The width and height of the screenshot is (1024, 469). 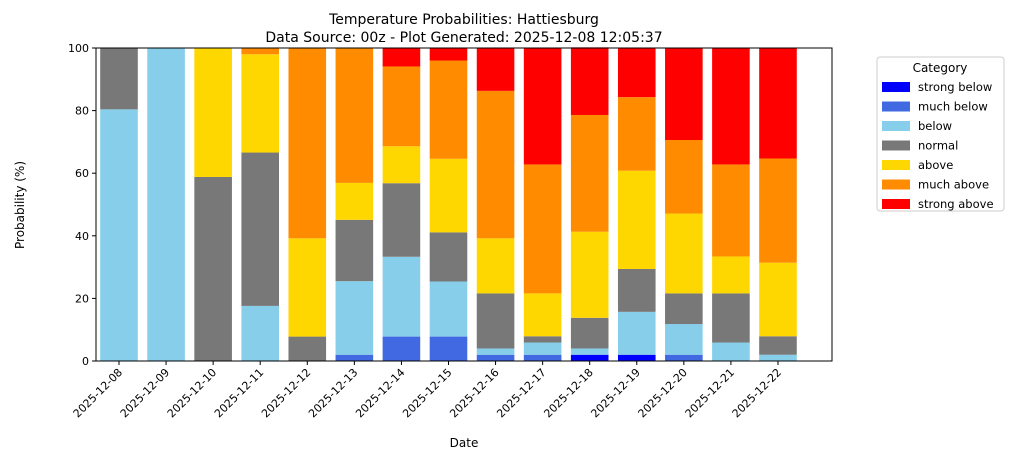 What do you see at coordinates (463, 20) in the screenshot?
I see `chart-title: Temperature Probabilities: Hattiesburg` at bounding box center [463, 20].